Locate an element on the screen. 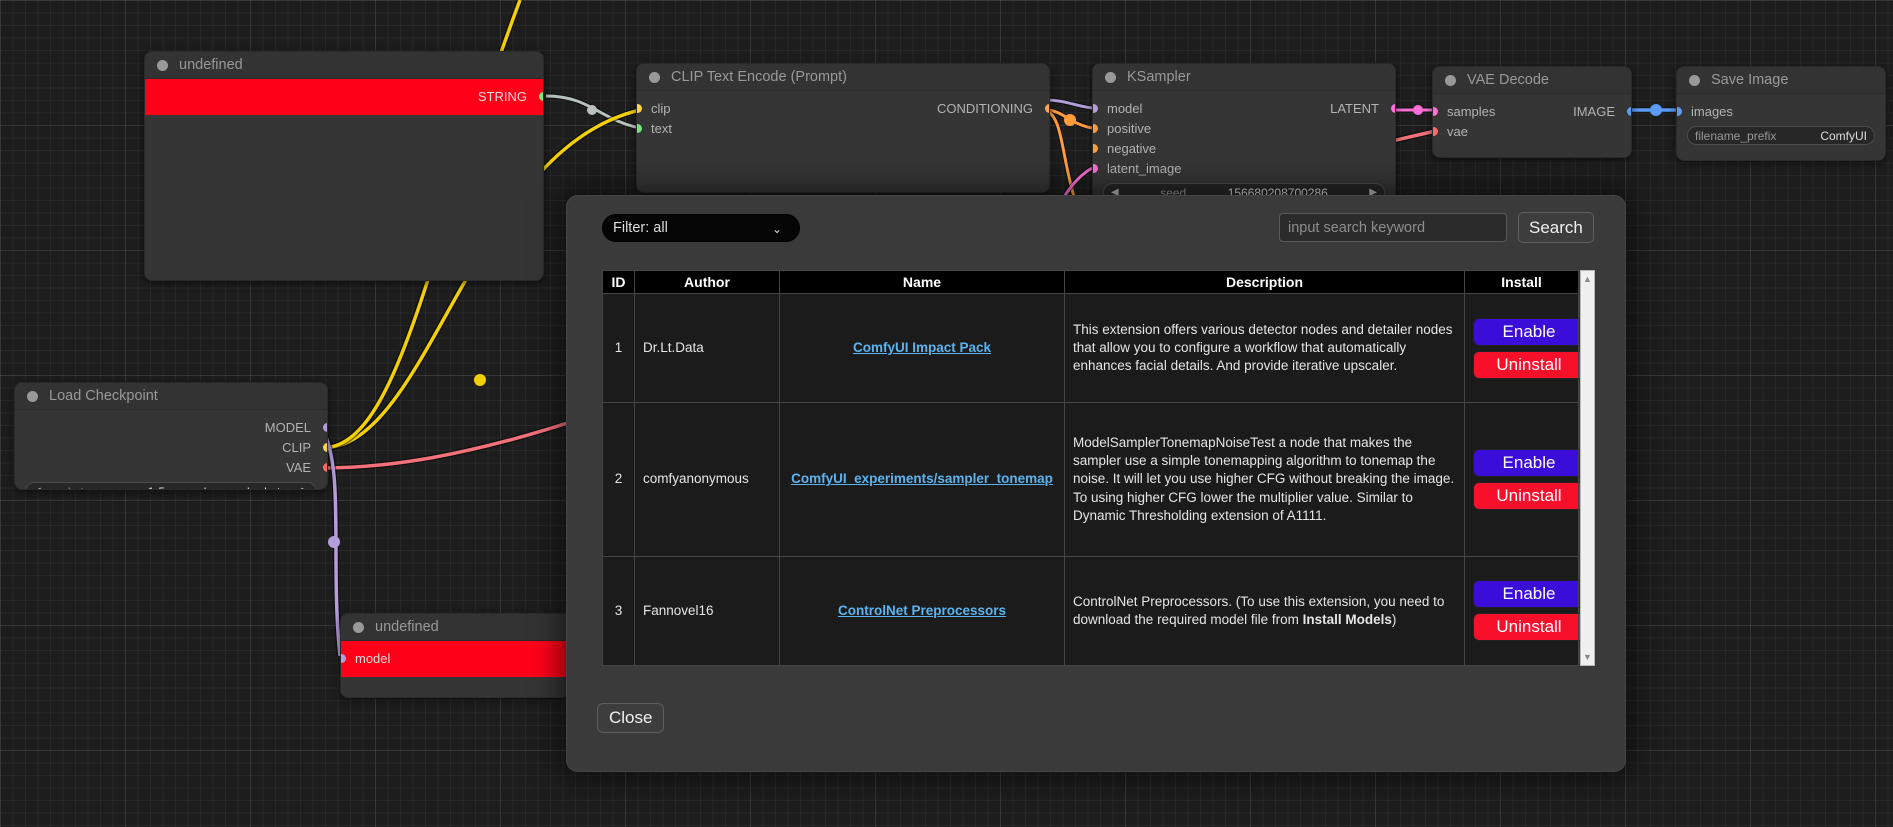 This screenshot has width=1893, height=827. triangle-up-icon: ▲ is located at coordinates (1587, 279).